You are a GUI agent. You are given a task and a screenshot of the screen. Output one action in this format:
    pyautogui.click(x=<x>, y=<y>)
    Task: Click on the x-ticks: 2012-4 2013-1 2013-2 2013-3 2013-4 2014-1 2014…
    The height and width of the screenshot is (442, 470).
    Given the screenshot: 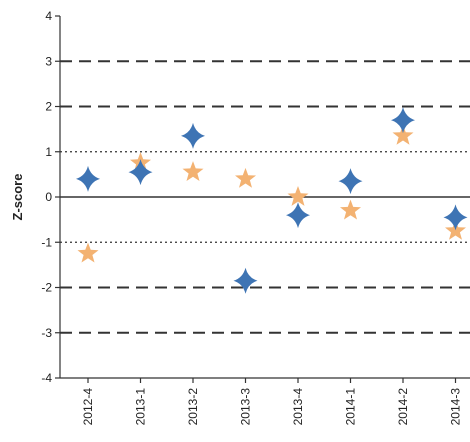 What is the action you would take?
    pyautogui.click(x=272, y=401)
    